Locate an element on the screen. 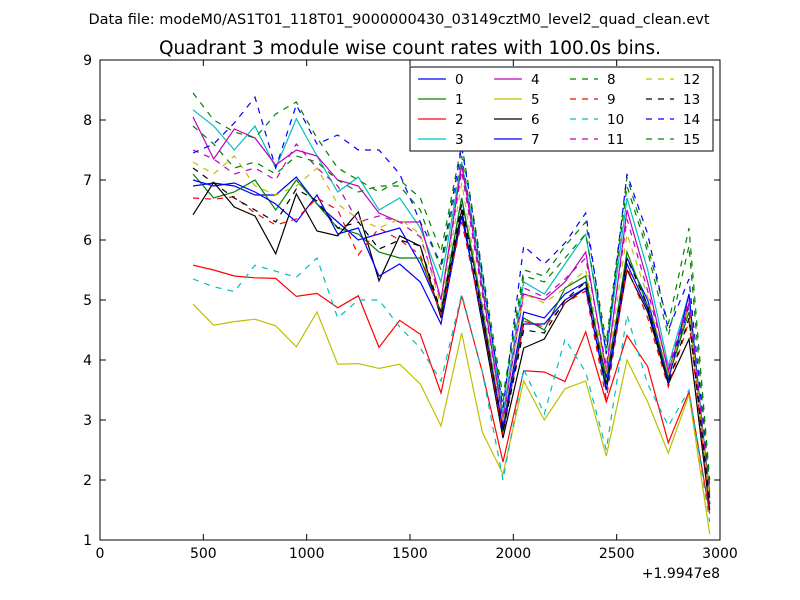 Image resolution: width=800 pixels, height=600 pixels. legend-label-9: 9 is located at coordinates (611, 100).